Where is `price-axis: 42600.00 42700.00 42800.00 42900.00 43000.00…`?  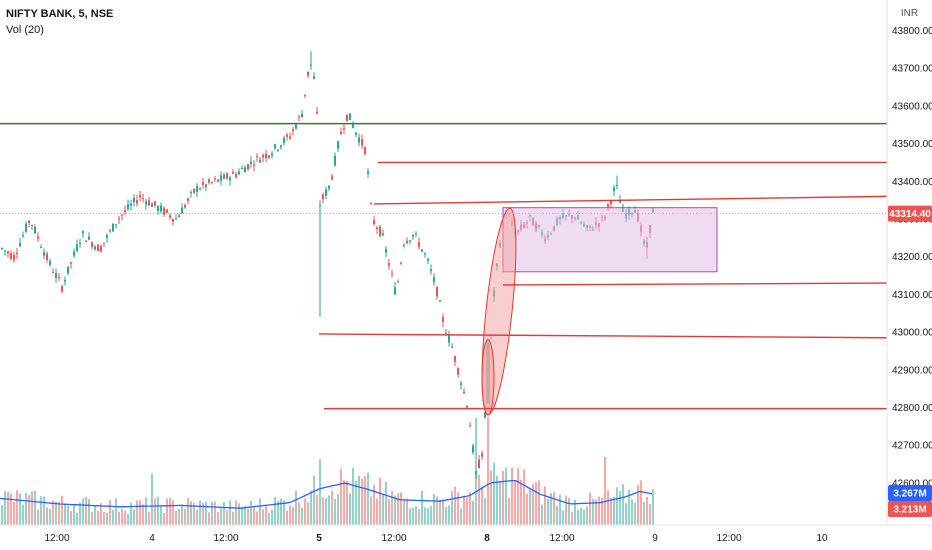
price-axis: 42600.00 42700.00 42800.00 42900.00 43000.00… is located at coordinates (909, 262).